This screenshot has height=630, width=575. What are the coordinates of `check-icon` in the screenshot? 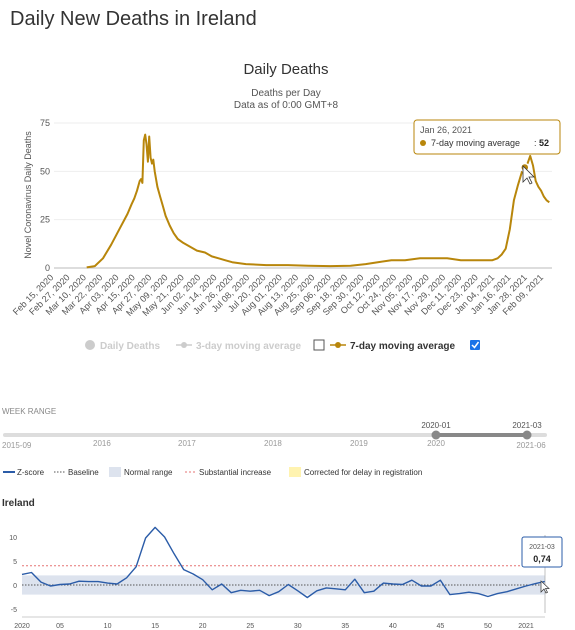 It's located at (475, 345).